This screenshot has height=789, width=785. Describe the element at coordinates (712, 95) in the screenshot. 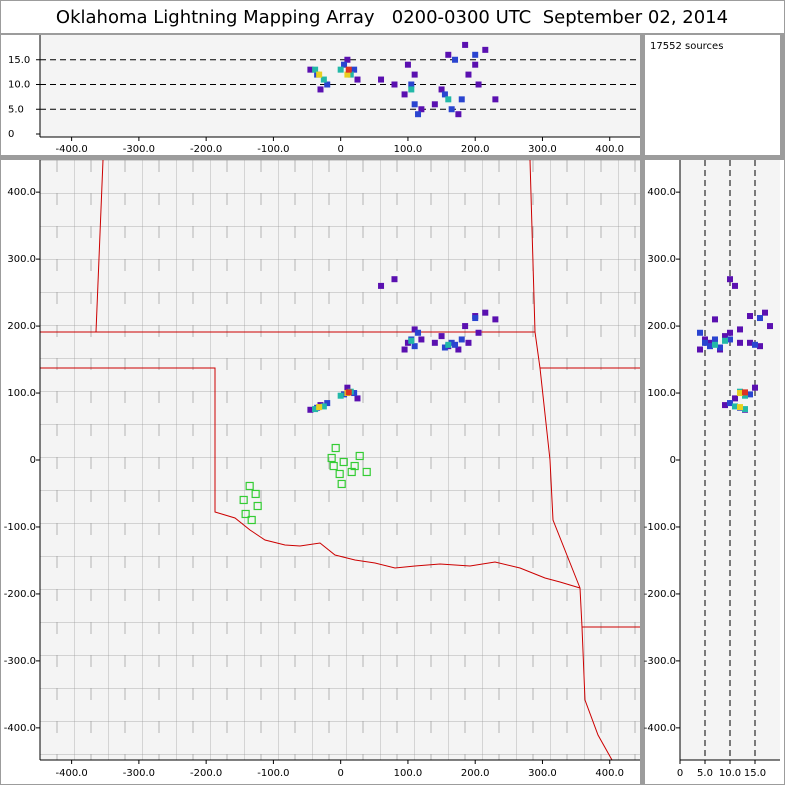

I see `info-panel` at that location.